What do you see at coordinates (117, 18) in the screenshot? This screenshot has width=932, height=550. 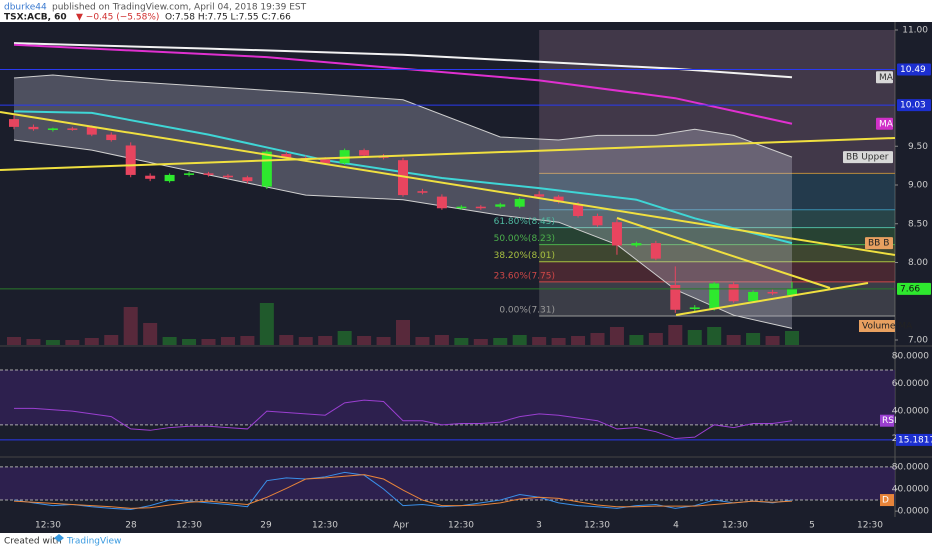 I see `change: ▼ −0.45 (−5.58%)` at bounding box center [117, 18].